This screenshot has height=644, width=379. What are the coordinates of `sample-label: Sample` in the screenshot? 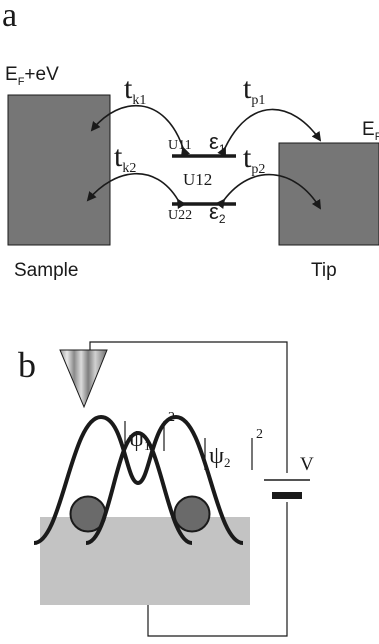 It's located at (46, 270).